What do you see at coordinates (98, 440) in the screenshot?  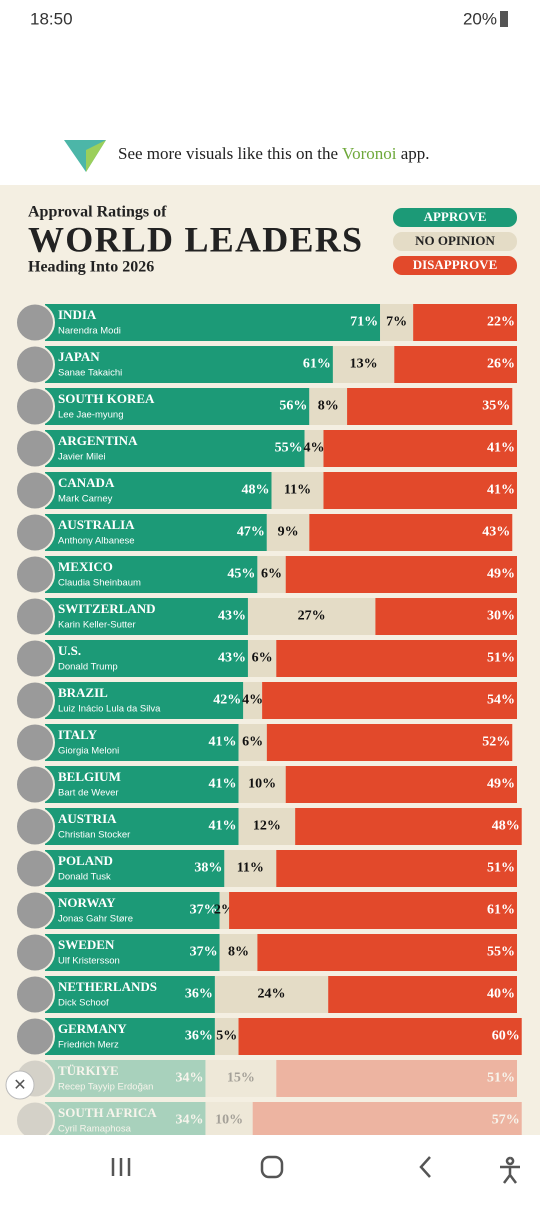 I see `country-label: ARGENTINA` at bounding box center [98, 440].